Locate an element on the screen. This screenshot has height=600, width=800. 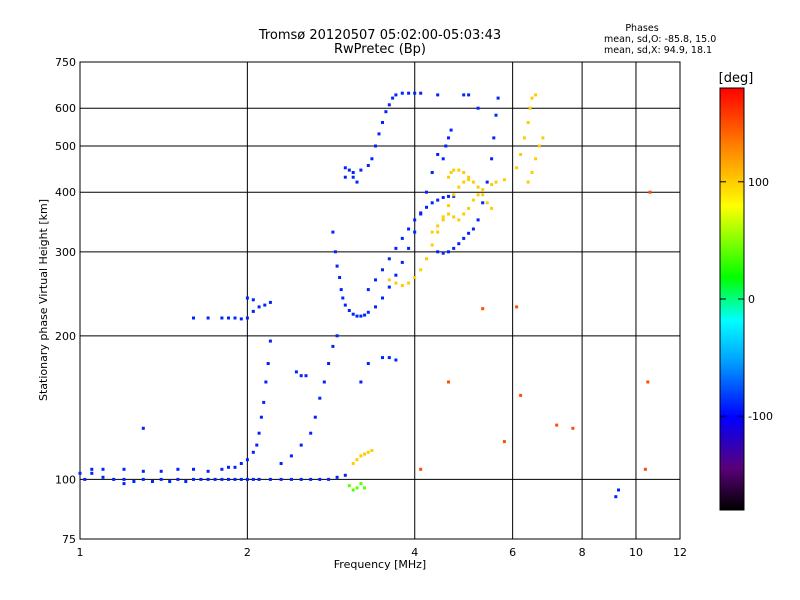
x-axis-label: Frequency [MHz] is located at coordinates (380, 564).